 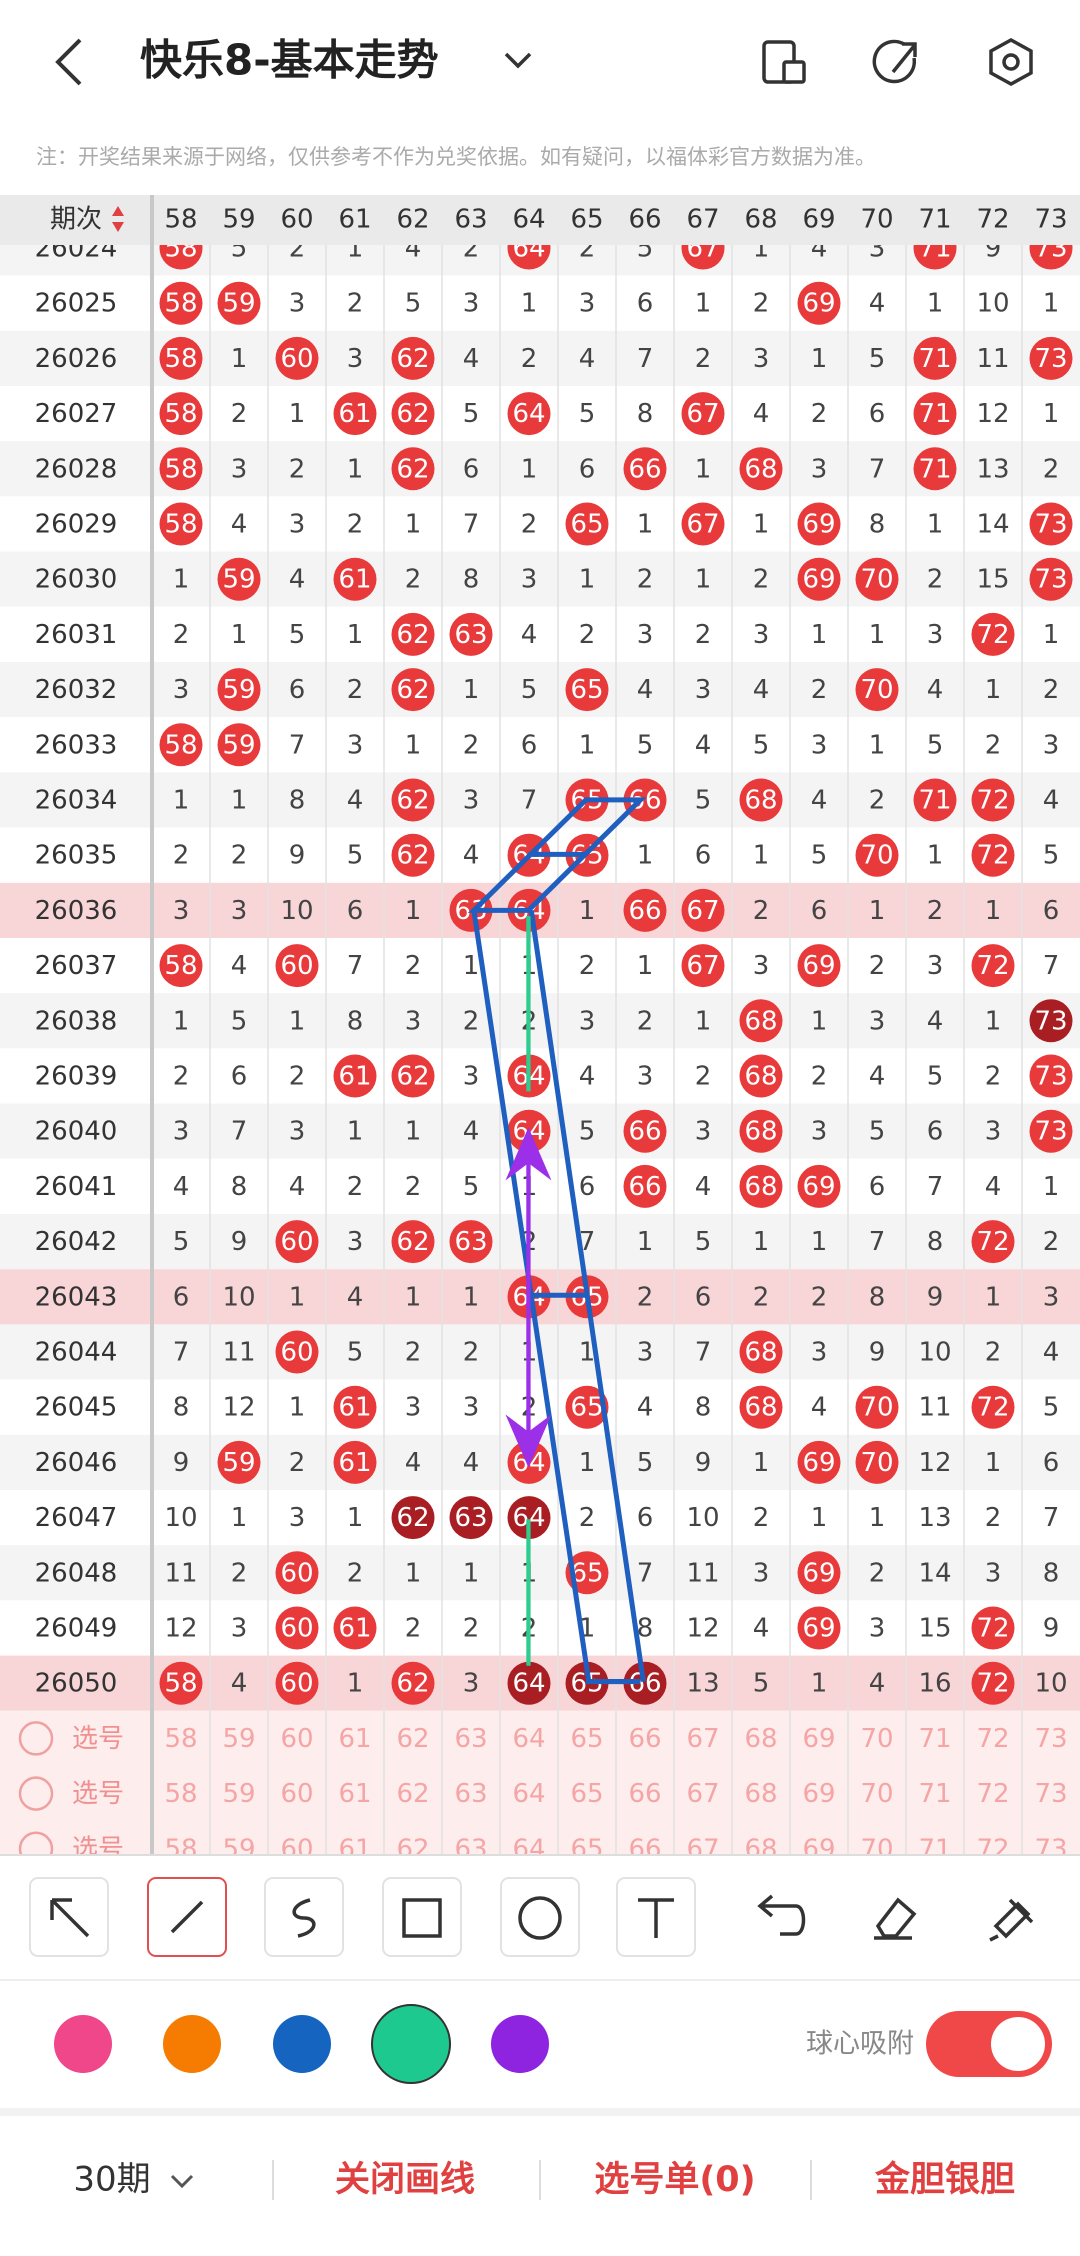 I want to click on column-header: 60, so click(x=296, y=220).